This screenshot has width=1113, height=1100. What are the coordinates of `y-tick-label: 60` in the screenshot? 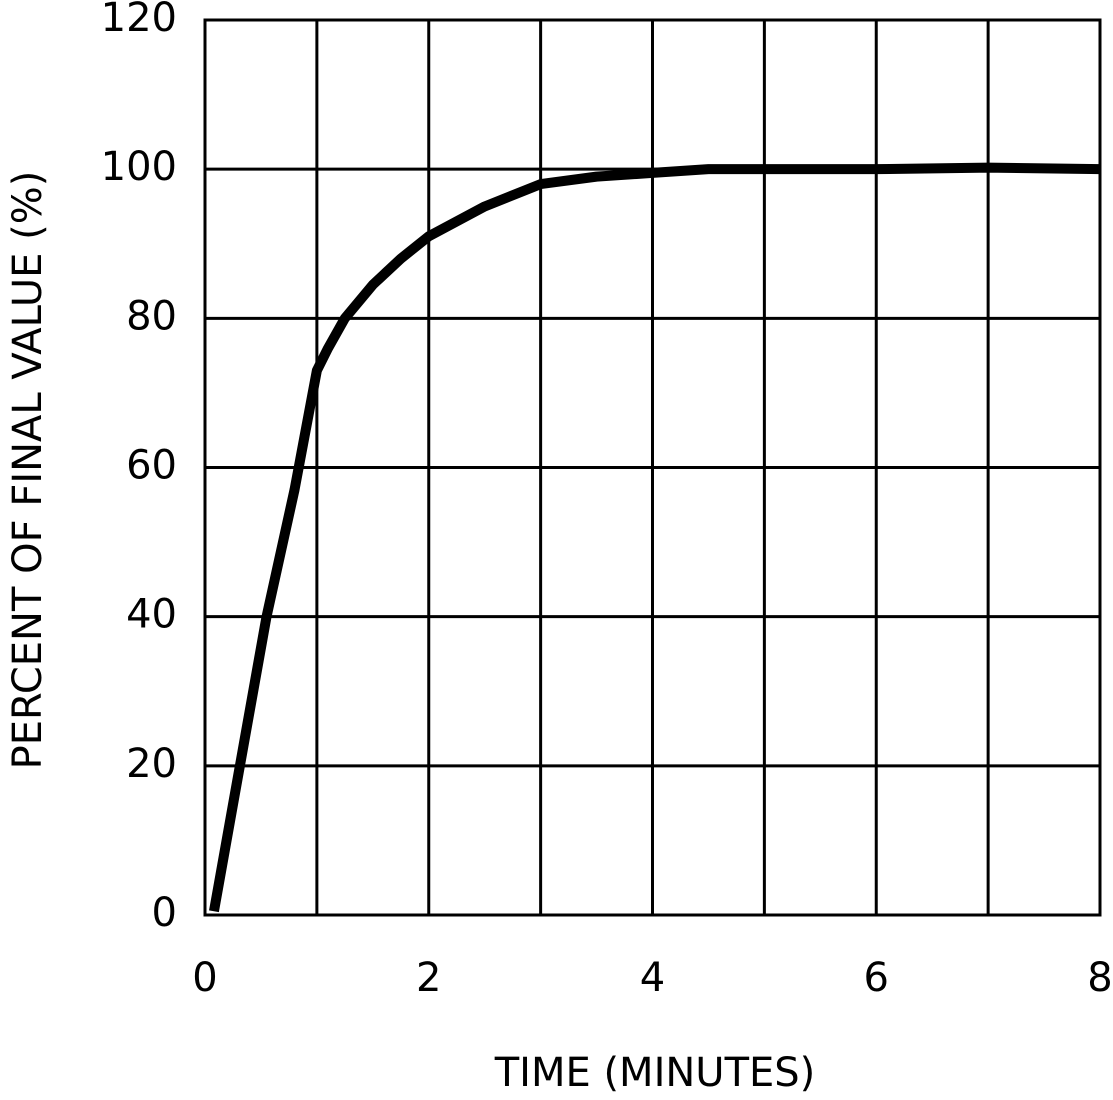 It's located at (151, 466).